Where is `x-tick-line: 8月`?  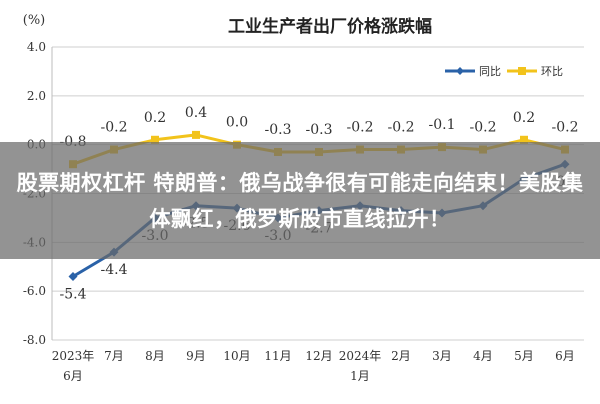 x-tick-line: 8月 is located at coordinates (155, 356).